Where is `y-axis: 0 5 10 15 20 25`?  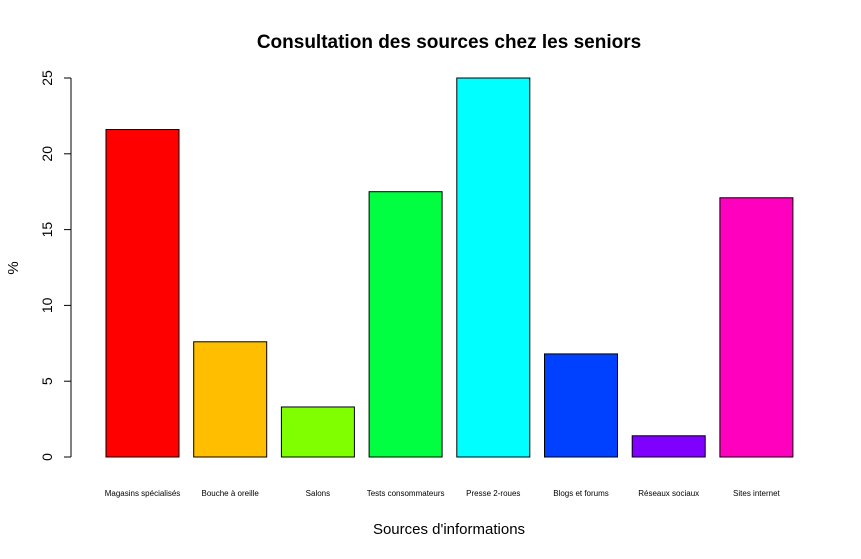 y-axis: 0 5 10 15 20 25 is located at coordinates (55, 265).